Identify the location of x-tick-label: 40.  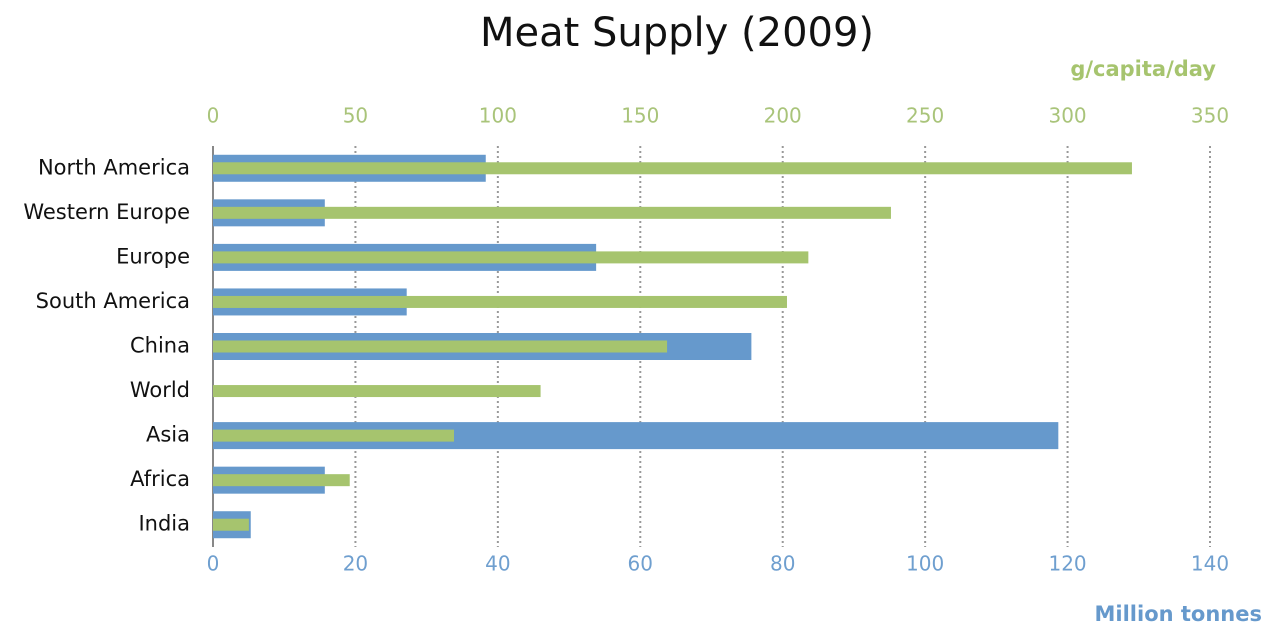
(497, 564).